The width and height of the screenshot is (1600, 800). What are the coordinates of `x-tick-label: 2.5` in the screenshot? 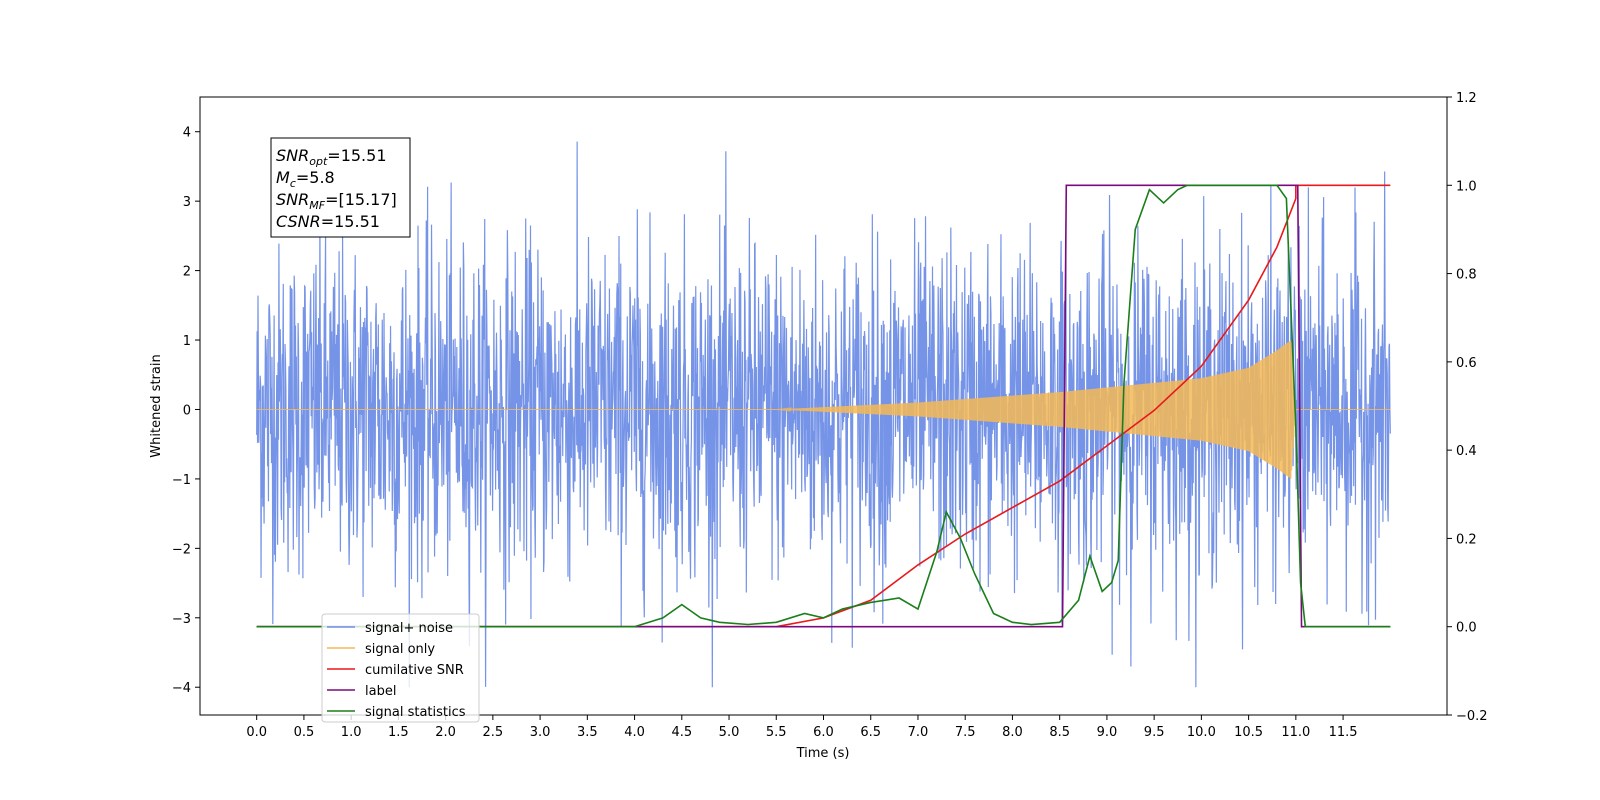 It's located at (493, 732).